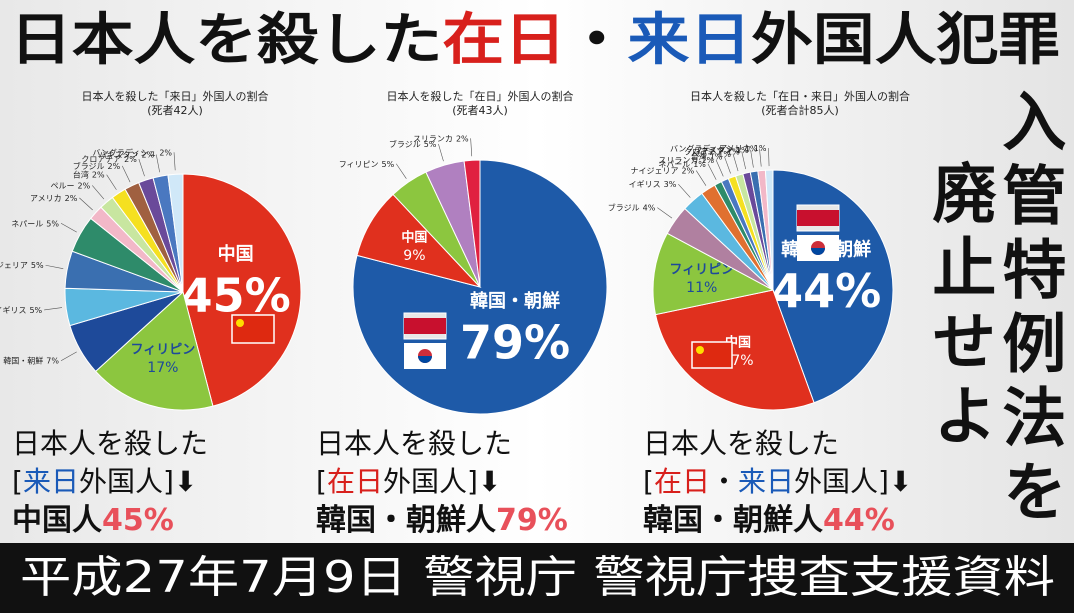 This screenshot has width=1074, height=613. I want to click on slice-label: パキスタン 1%, so click(721, 149).